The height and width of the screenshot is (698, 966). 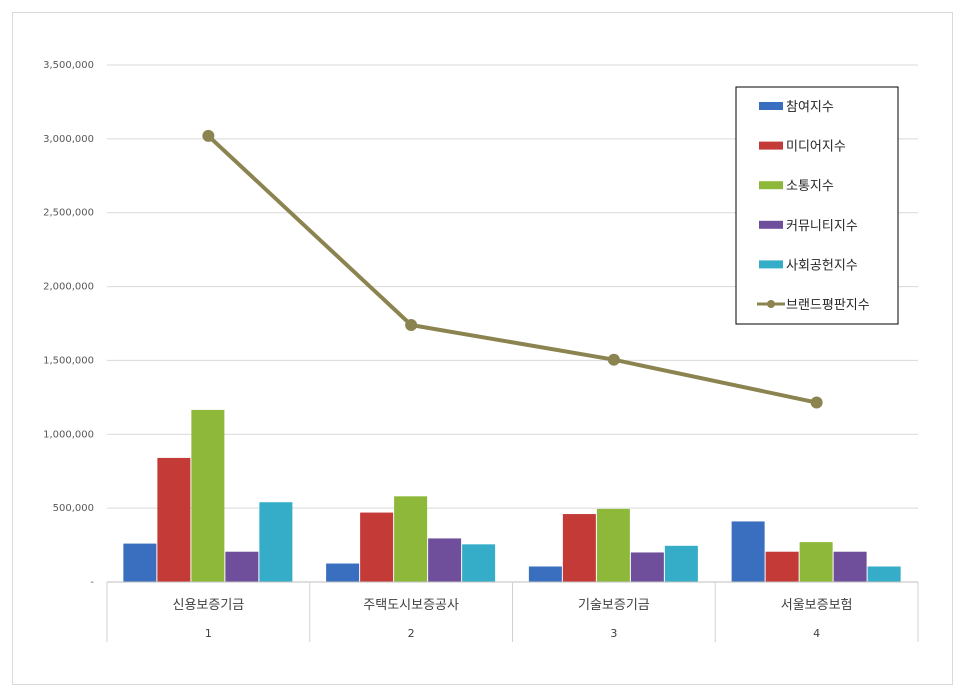 What do you see at coordinates (817, 605) in the screenshot?
I see `x-category-label: 서울보증보험` at bounding box center [817, 605].